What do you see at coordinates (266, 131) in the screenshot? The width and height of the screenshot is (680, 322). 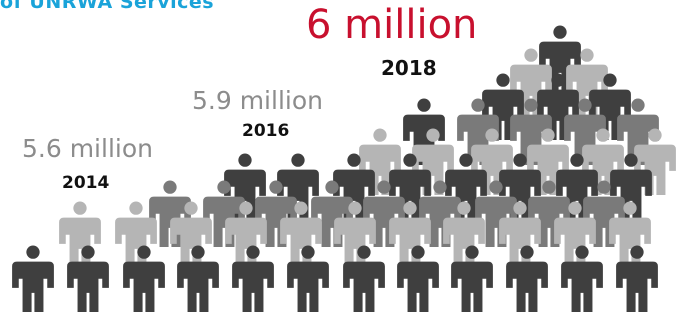 I see `year-label-2016: 2016` at bounding box center [266, 131].